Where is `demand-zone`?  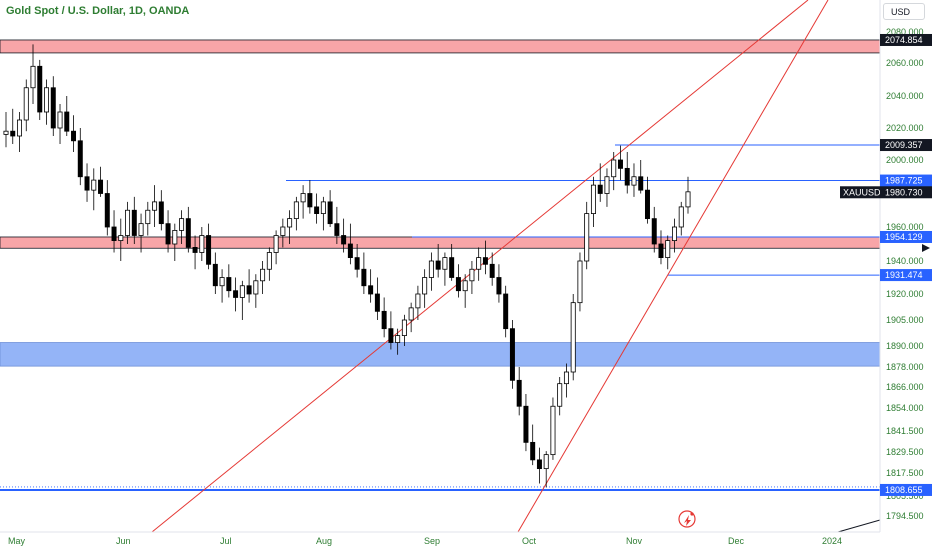
demand-zone is located at coordinates (440, 354).